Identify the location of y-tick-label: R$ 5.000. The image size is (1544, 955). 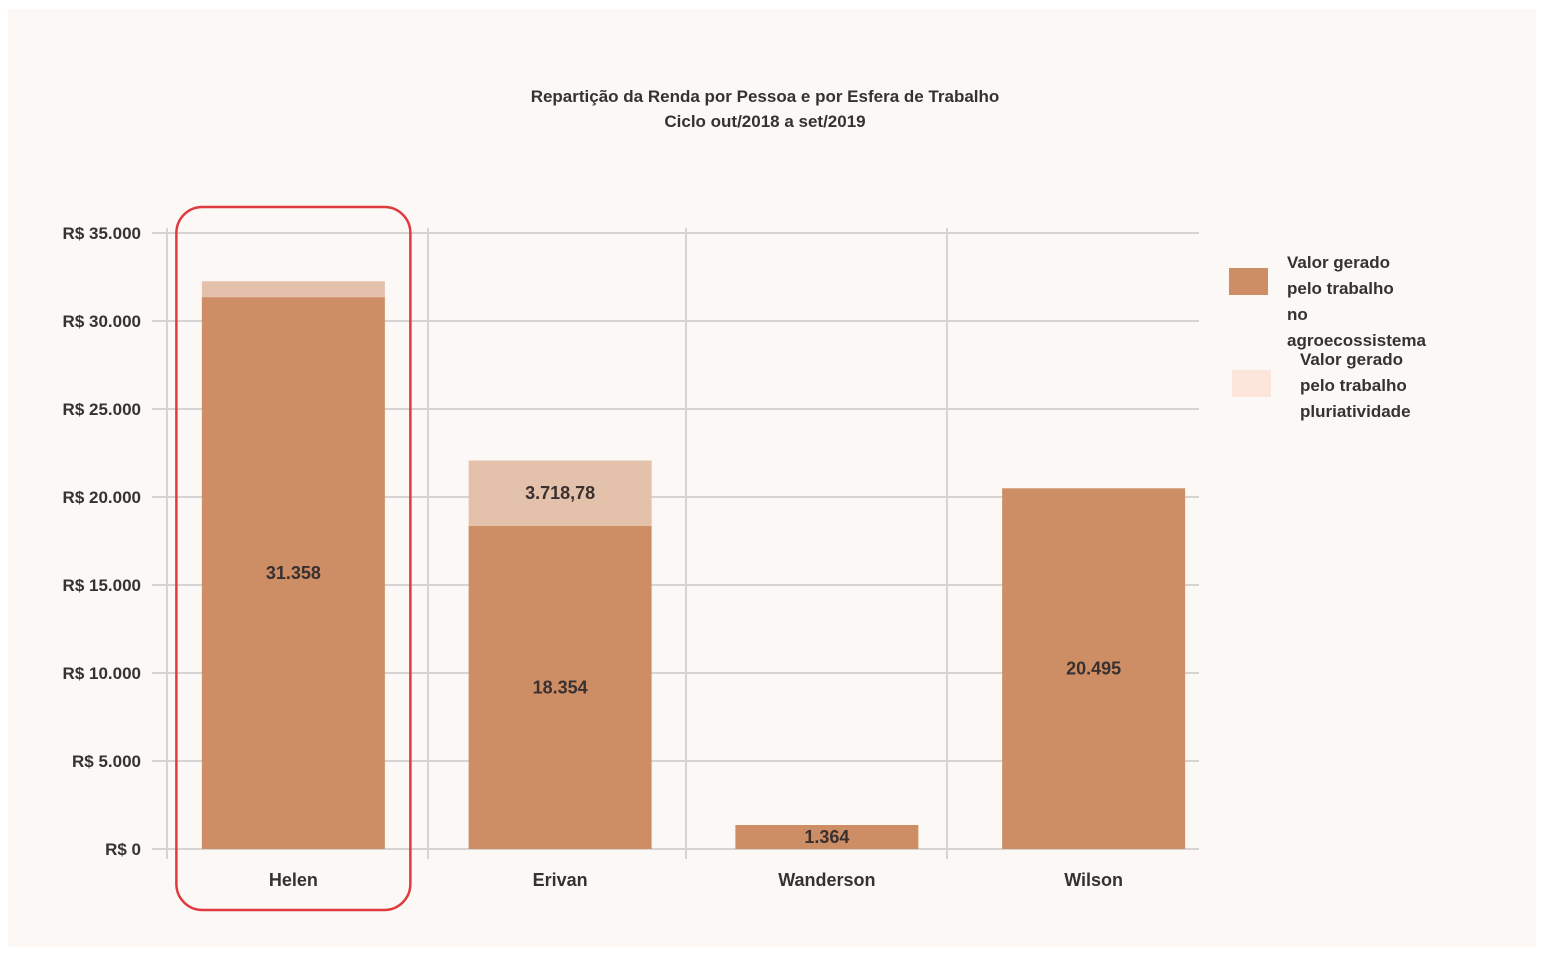
(106, 761).